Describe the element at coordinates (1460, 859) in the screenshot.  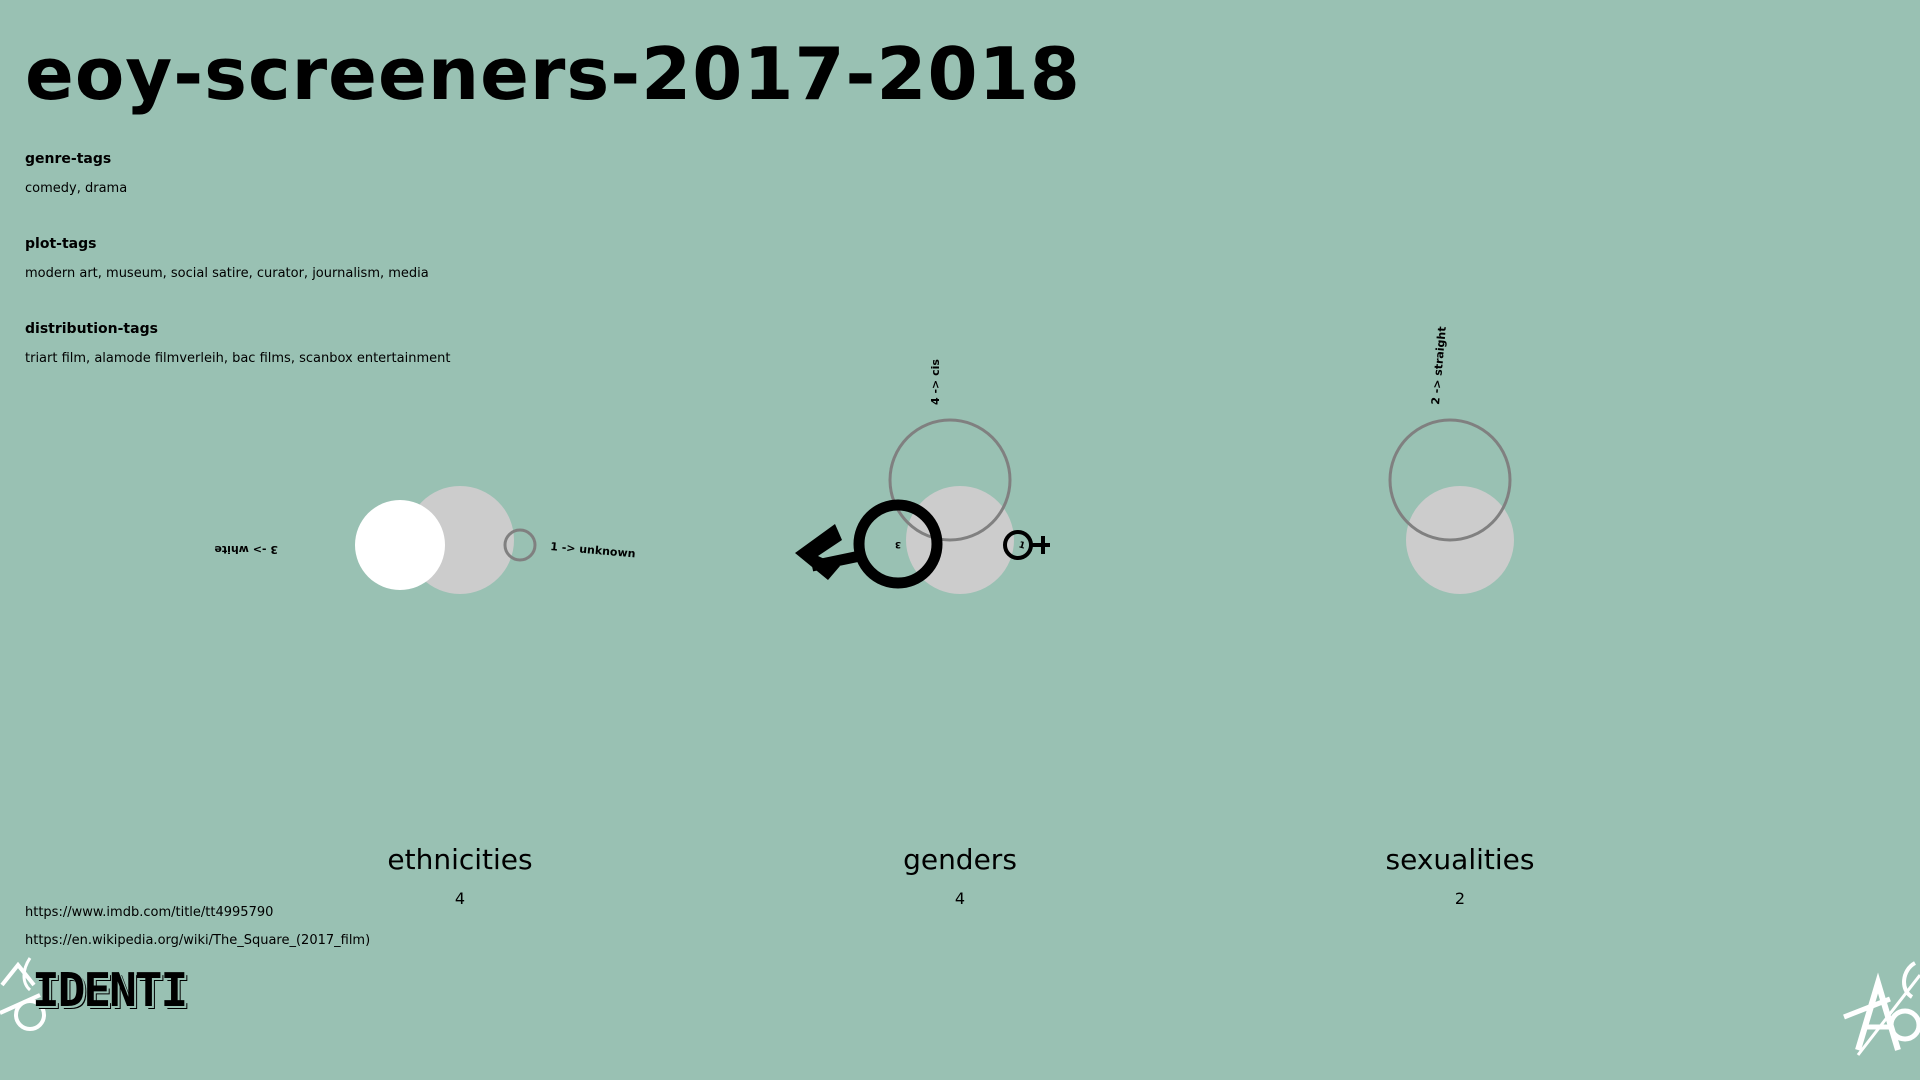
I see `sexualities-title: sexualities` at that location.